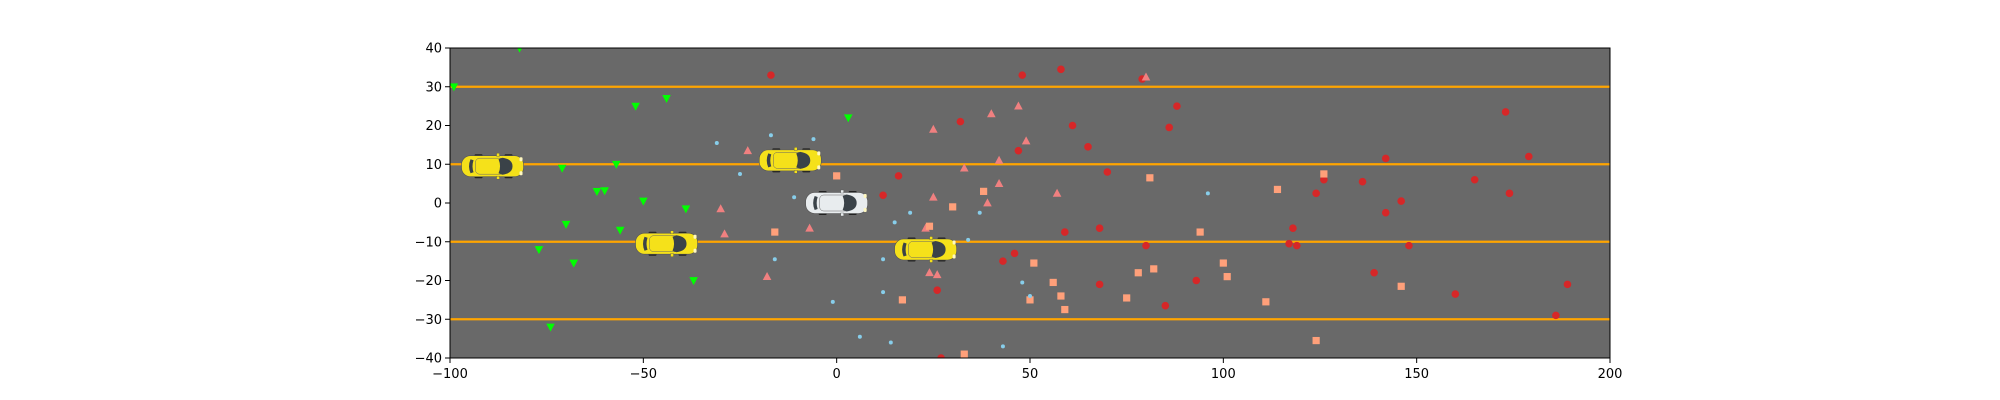 The height and width of the screenshot is (400, 2000). I want to click on y-tick-label: −10, so click(428, 242).